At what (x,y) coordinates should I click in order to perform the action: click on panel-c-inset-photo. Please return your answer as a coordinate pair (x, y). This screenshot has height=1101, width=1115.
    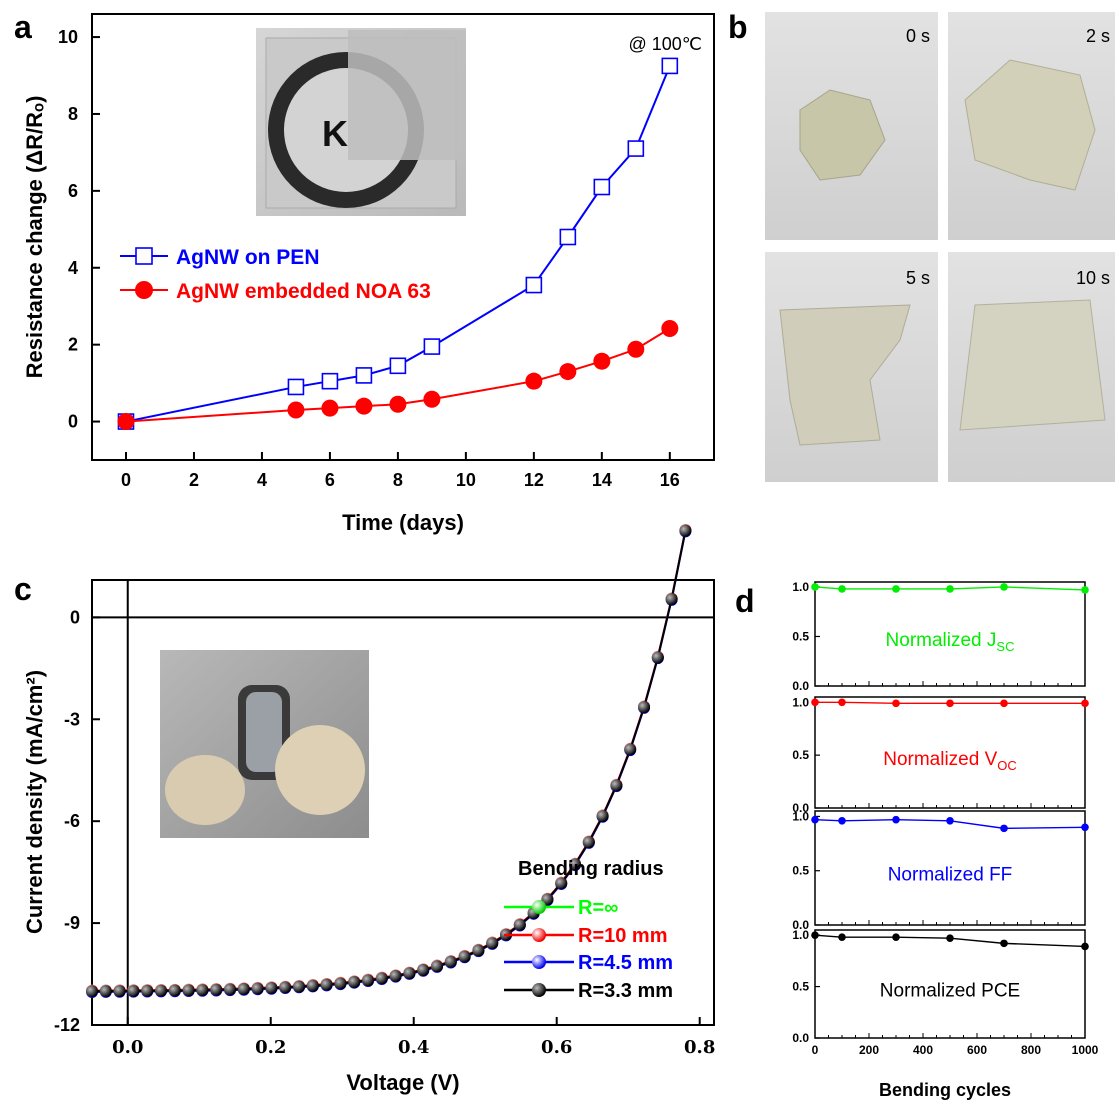
    Looking at the image, I should click on (264, 744).